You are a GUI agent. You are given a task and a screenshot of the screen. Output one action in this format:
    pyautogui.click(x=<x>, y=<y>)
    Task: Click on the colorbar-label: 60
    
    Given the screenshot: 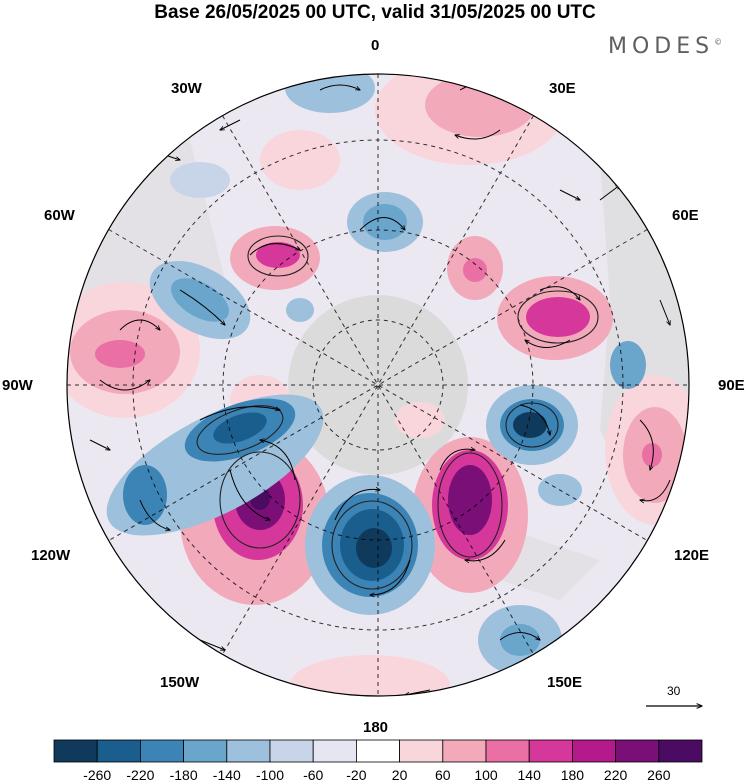 What is the action you would take?
    pyautogui.click(x=443, y=775)
    